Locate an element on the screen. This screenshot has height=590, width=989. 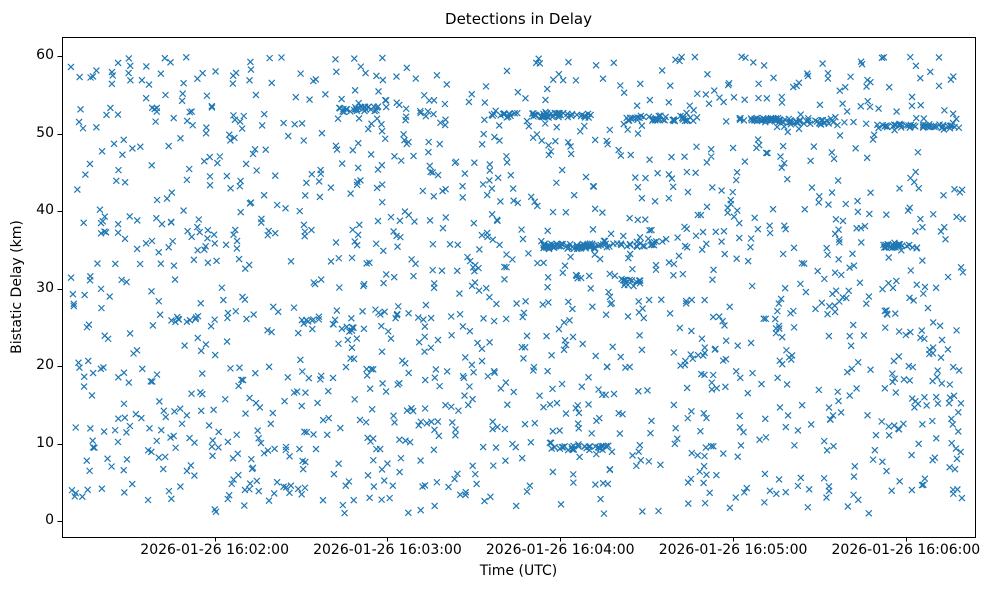
x-tick-label: 2026-01-26 16:05:00 is located at coordinates (733, 550).